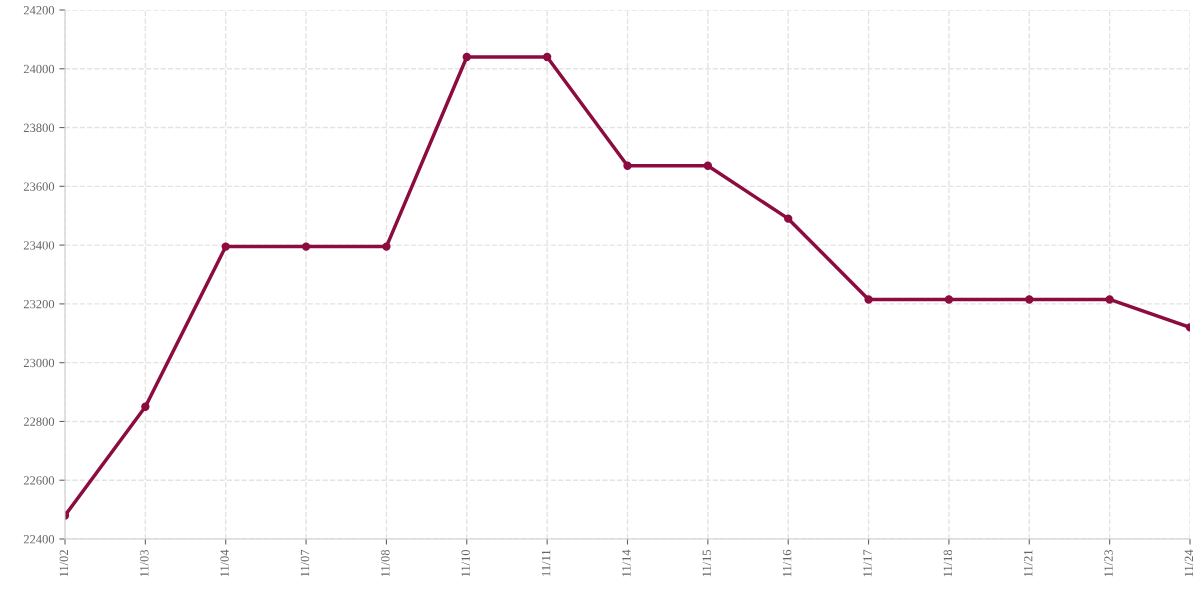 The image size is (1200, 599). I want to click on x-tick-label: 11/16, so click(787, 563).